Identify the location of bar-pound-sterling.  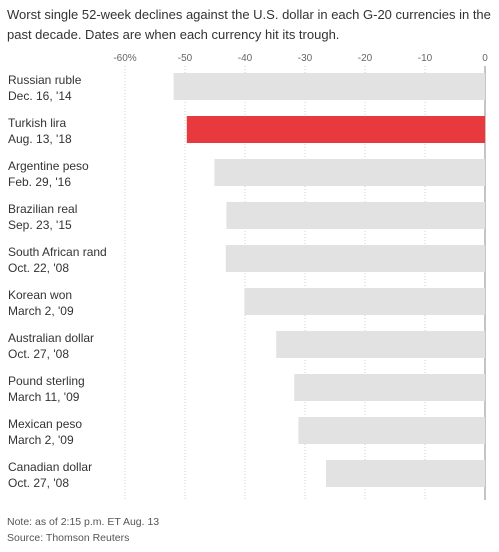
(389, 387).